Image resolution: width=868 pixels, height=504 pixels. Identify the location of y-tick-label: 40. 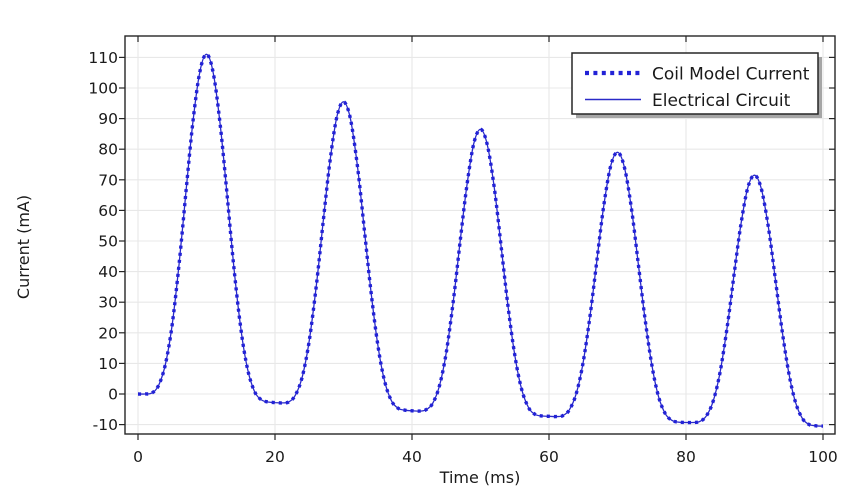
(108, 272).